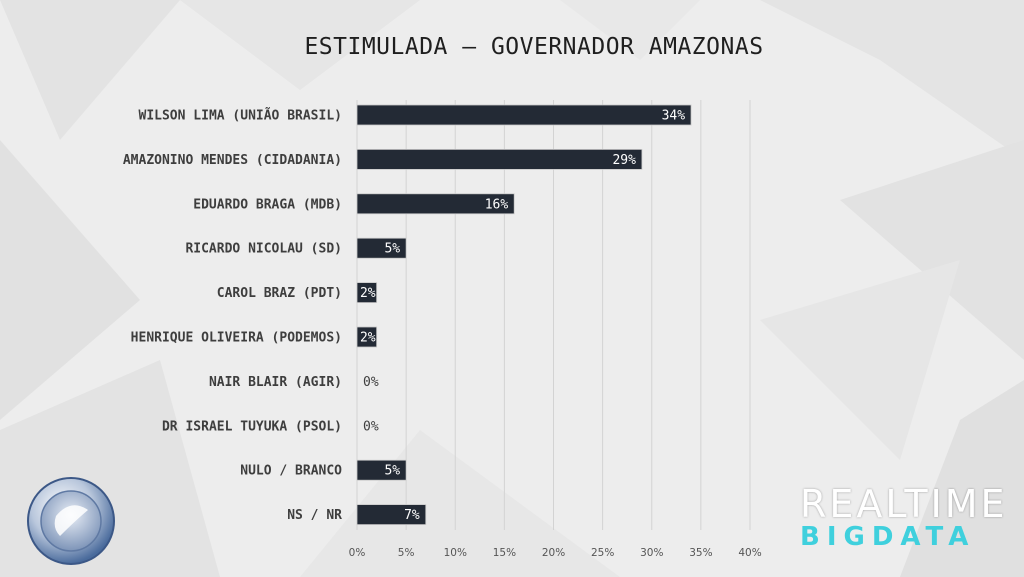  I want to click on category-label: WILSON LIMA (UNIÃO BRASIL), so click(241, 116).